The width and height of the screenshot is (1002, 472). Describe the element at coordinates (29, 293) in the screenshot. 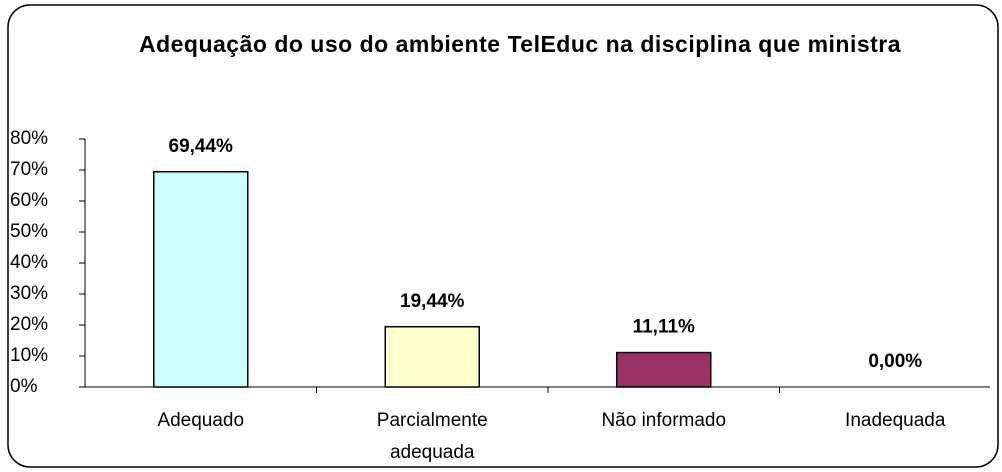

I see `y-tick-label: 30%` at that location.